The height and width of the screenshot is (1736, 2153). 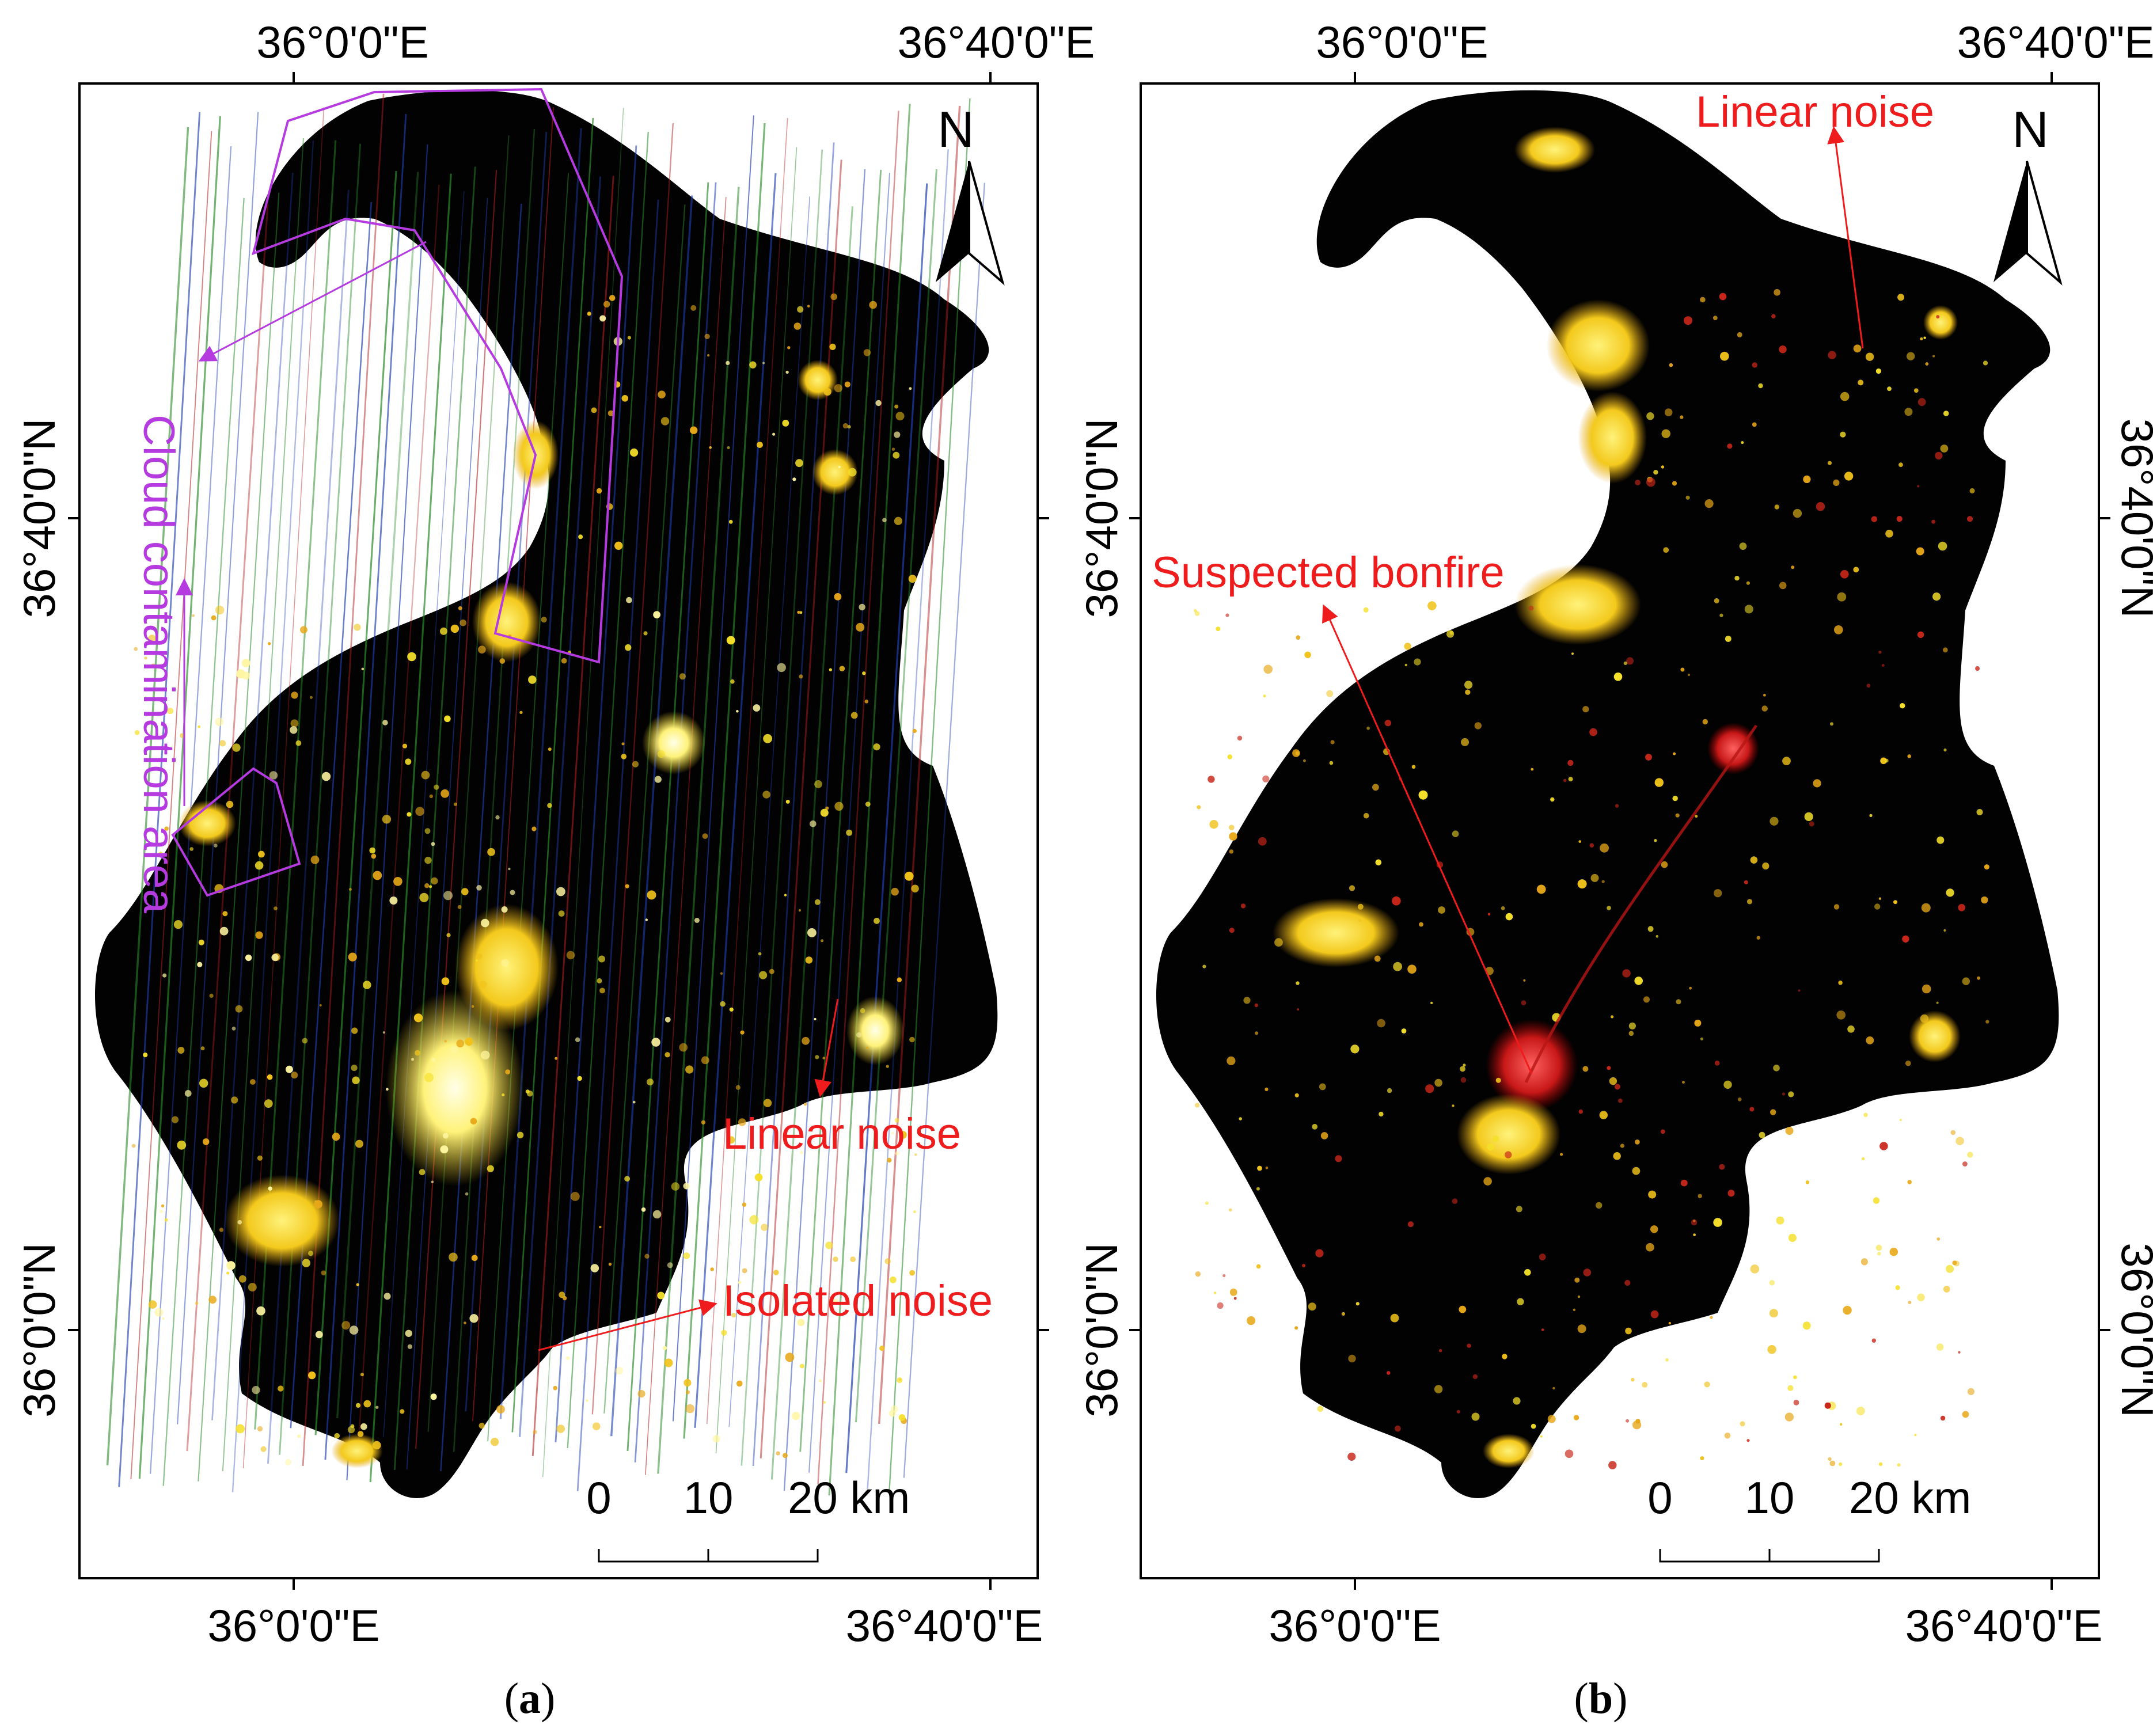 I want to click on left-label-b-0: 36°40'0"N, so click(x=1101, y=518).